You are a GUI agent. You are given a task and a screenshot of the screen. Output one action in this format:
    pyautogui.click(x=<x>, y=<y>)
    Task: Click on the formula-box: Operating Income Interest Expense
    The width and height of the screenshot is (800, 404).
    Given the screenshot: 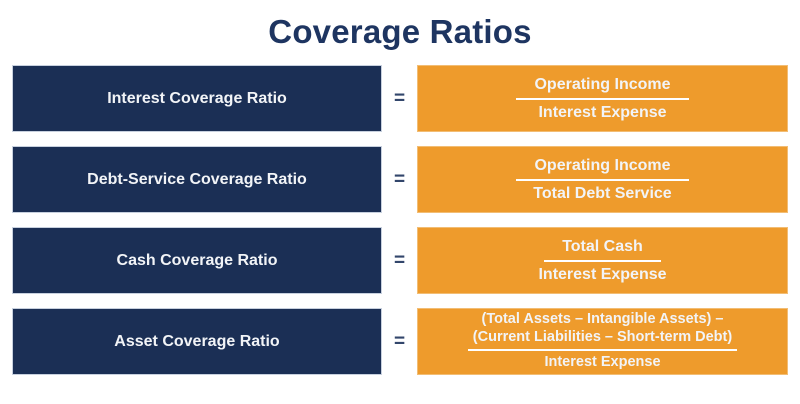 What is the action you would take?
    pyautogui.click(x=602, y=98)
    